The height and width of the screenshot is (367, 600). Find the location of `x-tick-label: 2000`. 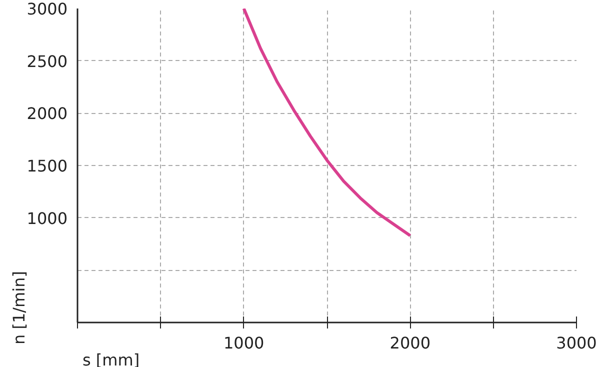

x-tick-label: 2000 is located at coordinates (410, 343).